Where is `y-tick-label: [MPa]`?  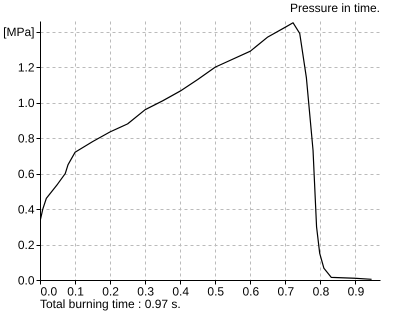 y-tick-label: [MPa] is located at coordinates (18, 32).